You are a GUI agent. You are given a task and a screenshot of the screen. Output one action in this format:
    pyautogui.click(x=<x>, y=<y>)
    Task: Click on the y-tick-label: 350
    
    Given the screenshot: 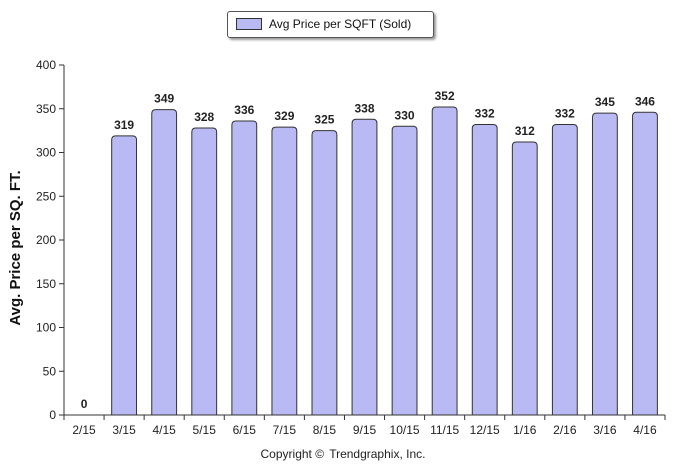 What is the action you would take?
    pyautogui.click(x=46, y=109)
    